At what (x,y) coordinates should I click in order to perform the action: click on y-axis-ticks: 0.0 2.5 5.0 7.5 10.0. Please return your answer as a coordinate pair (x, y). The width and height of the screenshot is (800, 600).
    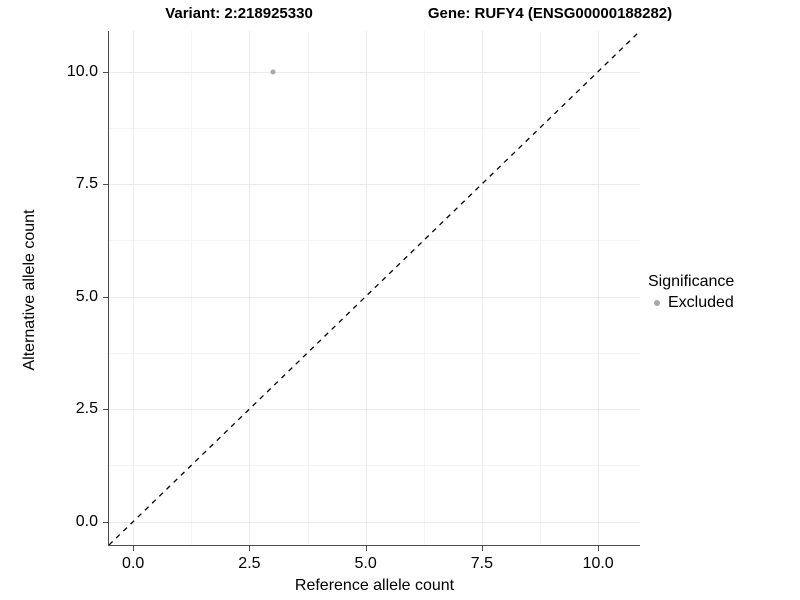
    Looking at the image, I should click on (68, 300).